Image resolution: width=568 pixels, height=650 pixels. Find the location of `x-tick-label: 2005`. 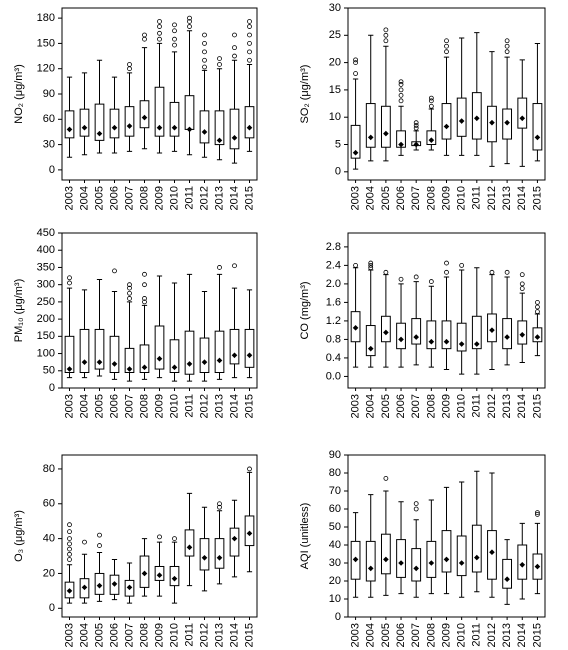

x-tick-label: 2005 is located at coordinates (386, 406).